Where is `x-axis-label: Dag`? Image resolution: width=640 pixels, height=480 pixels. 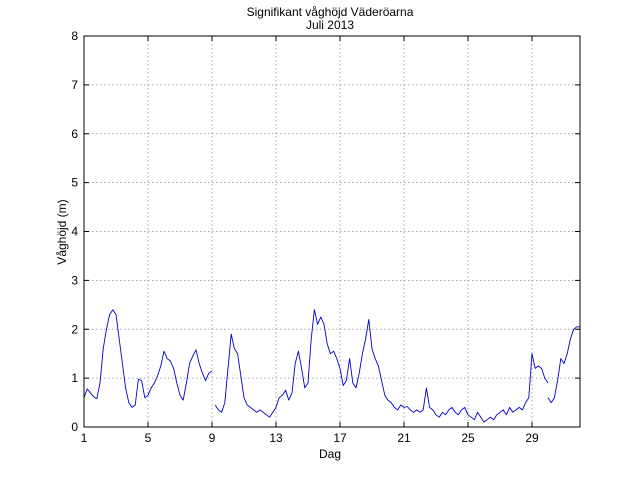
x-axis-label: Dag is located at coordinates (330, 454).